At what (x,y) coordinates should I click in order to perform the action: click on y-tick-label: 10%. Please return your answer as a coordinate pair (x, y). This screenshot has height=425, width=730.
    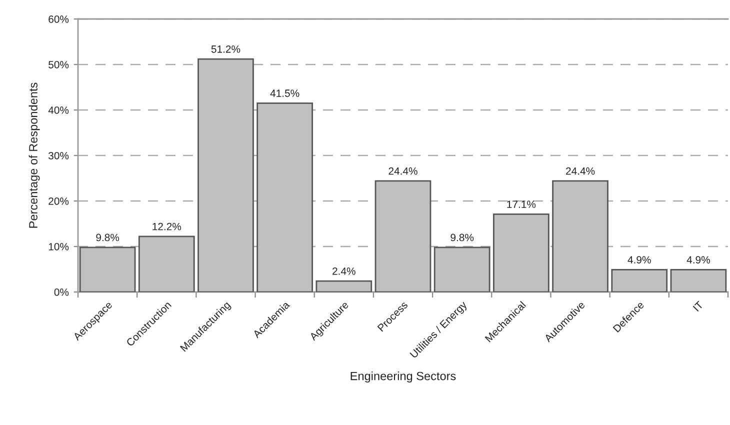
    Looking at the image, I should click on (58, 246).